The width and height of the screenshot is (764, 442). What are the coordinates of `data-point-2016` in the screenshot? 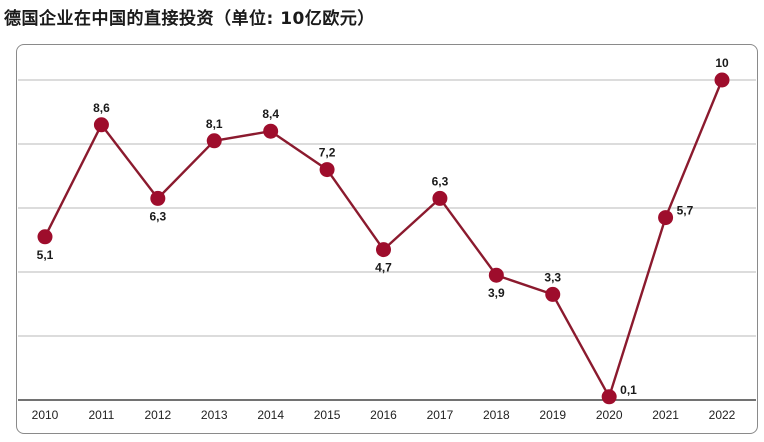 It's located at (383, 250).